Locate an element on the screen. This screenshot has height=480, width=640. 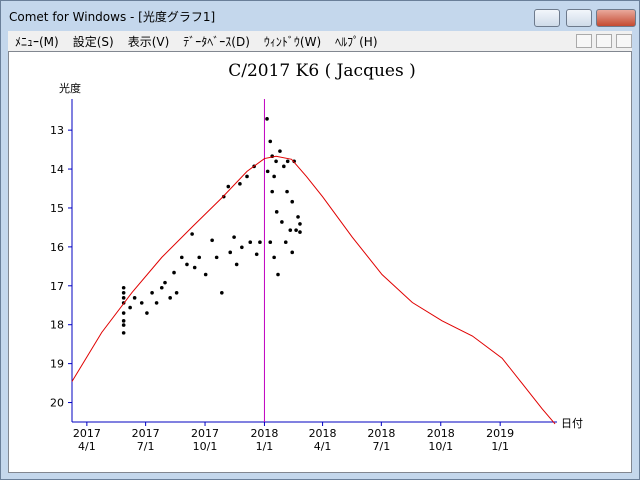
x-tick-label: 2017 7/1 is located at coordinates (146, 440).